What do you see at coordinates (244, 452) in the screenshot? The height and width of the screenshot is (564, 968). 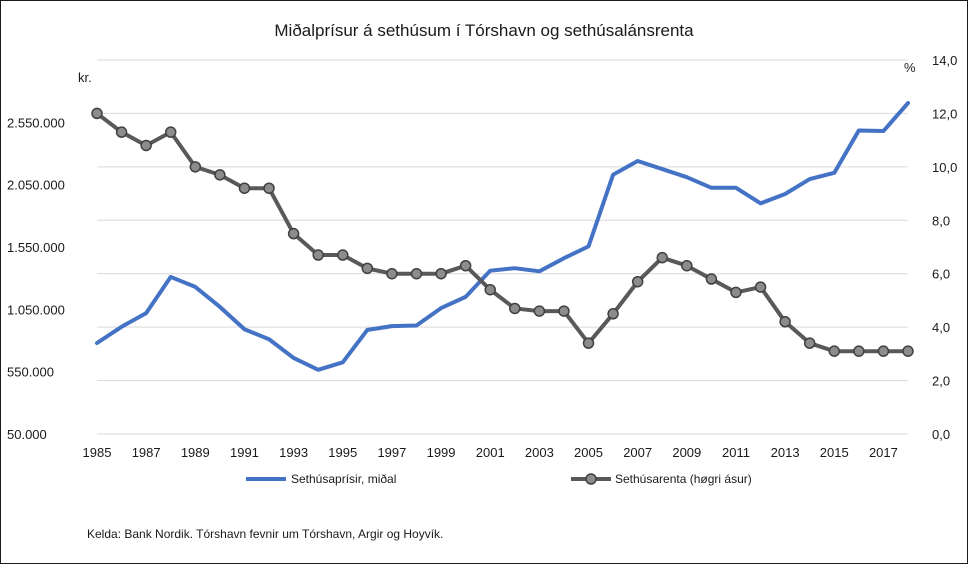 I see `x-tick-label: 1991` at bounding box center [244, 452].